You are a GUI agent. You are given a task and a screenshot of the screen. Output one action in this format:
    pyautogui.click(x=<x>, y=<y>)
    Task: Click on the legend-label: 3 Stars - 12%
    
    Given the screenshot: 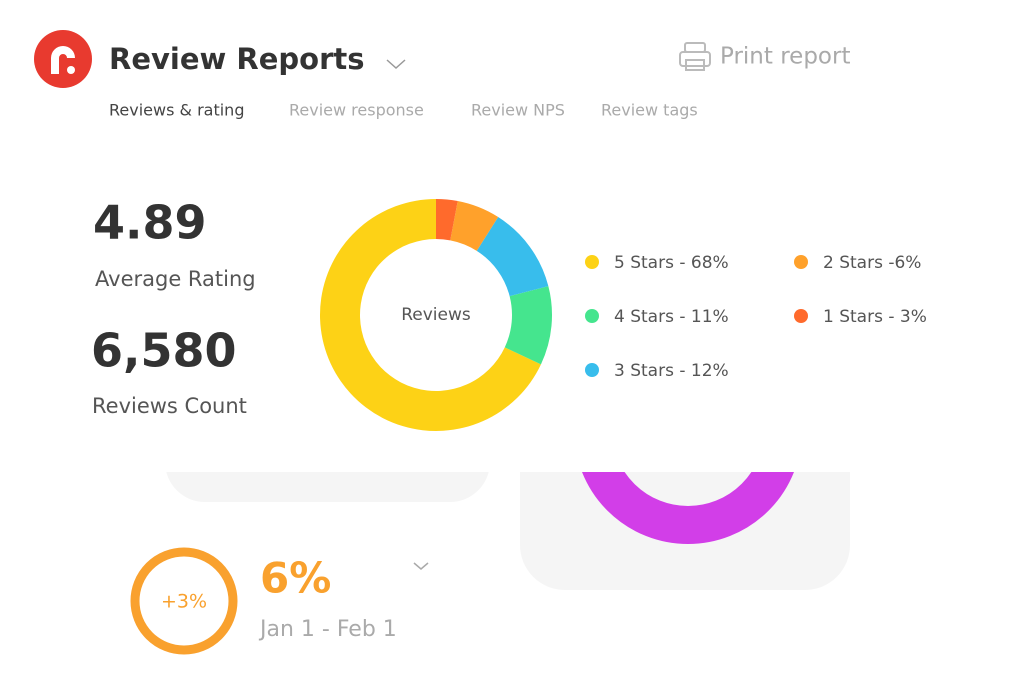 What is the action you would take?
    pyautogui.click(x=671, y=371)
    